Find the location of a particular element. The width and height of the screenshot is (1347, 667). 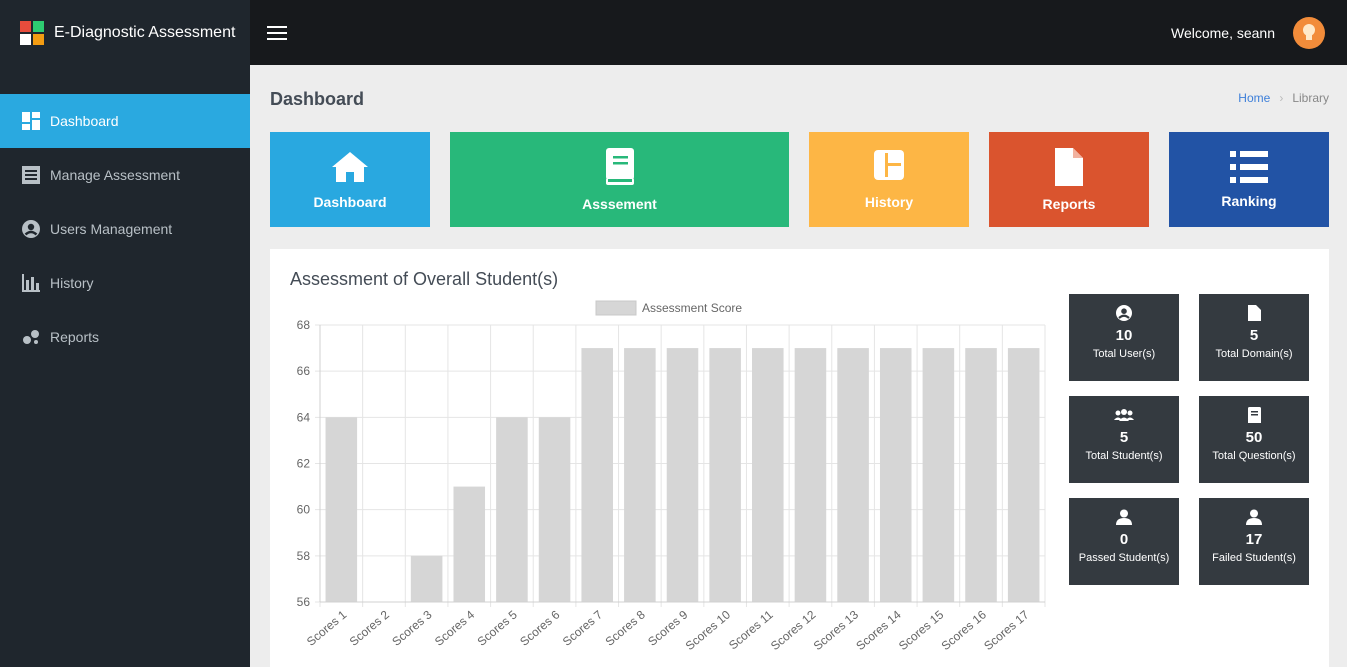

x-tick-label: Scores 1 is located at coordinates (327, 627).